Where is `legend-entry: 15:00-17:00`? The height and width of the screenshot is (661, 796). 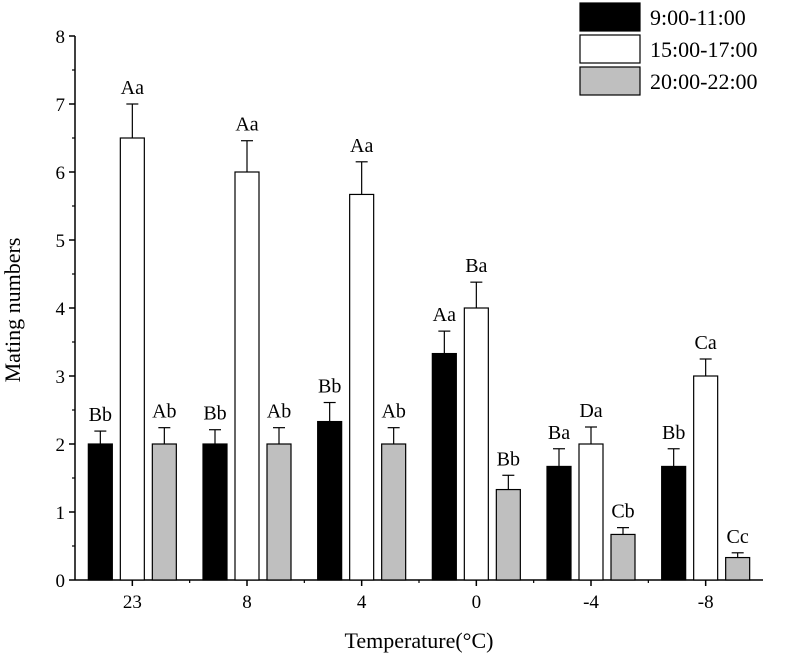
legend-entry: 15:00-17:00 is located at coordinates (704, 49).